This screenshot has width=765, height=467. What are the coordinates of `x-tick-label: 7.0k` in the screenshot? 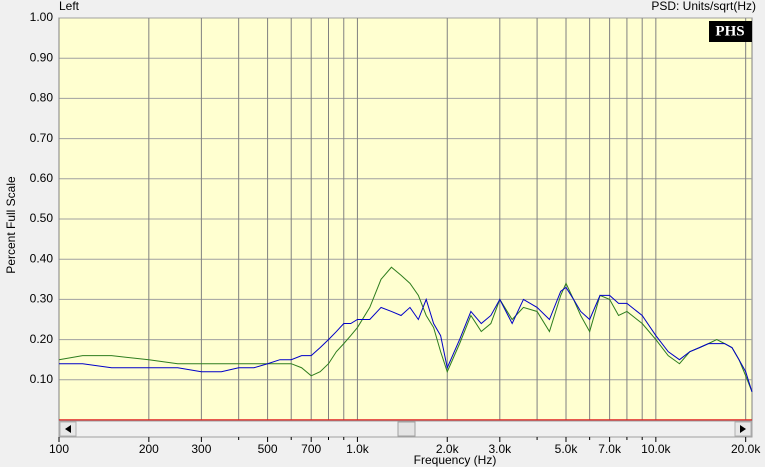 It's located at (610, 449).